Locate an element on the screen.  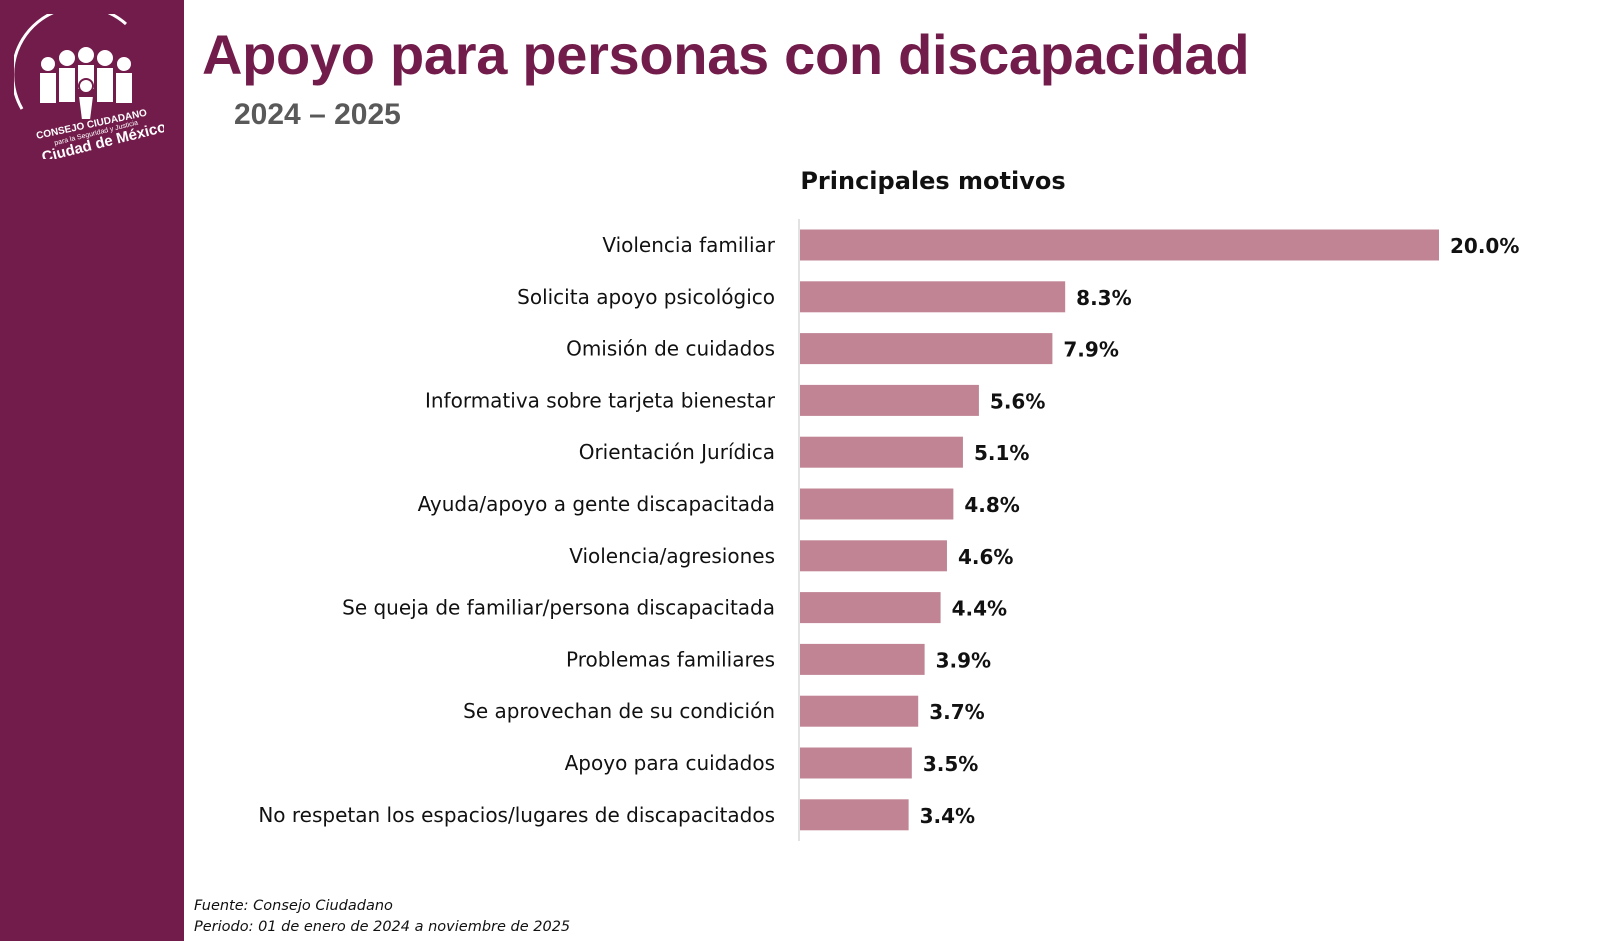
data-label: 8.3% is located at coordinates (1103, 298).